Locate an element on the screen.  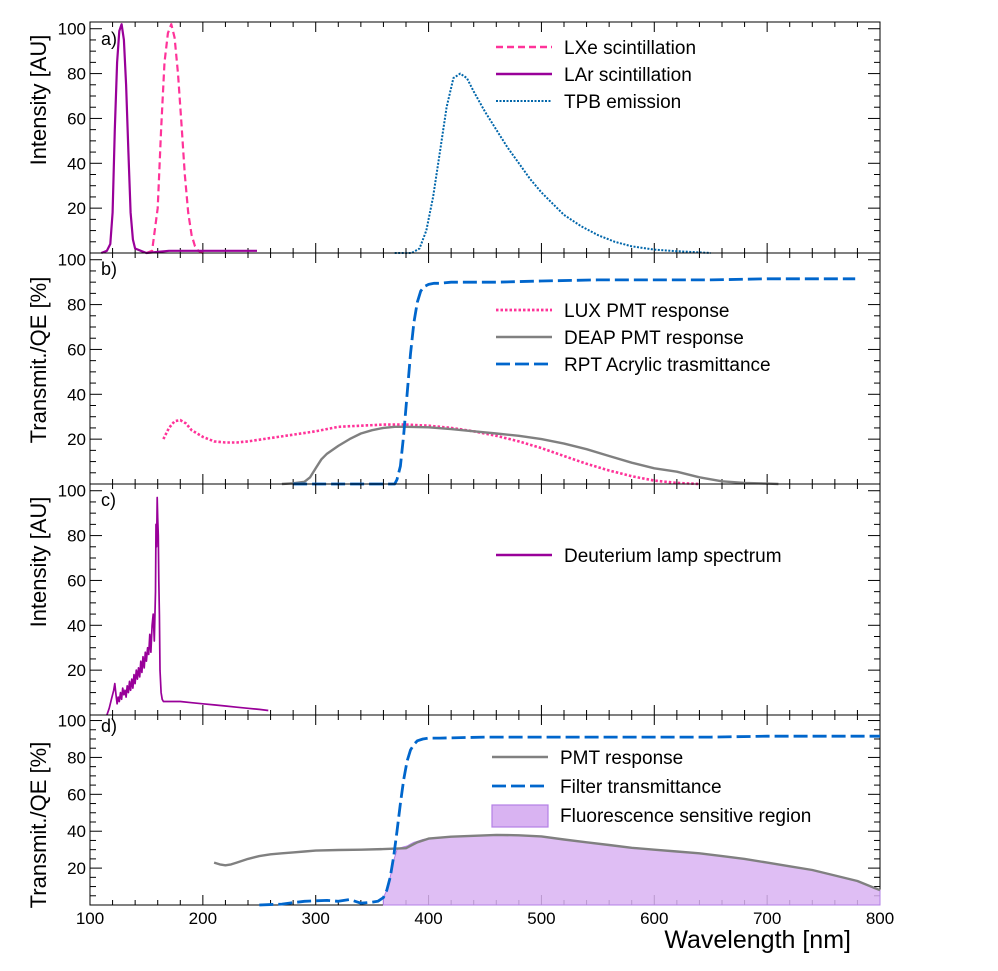
series-line-lxe-scintillation is located at coordinates (175, 139).